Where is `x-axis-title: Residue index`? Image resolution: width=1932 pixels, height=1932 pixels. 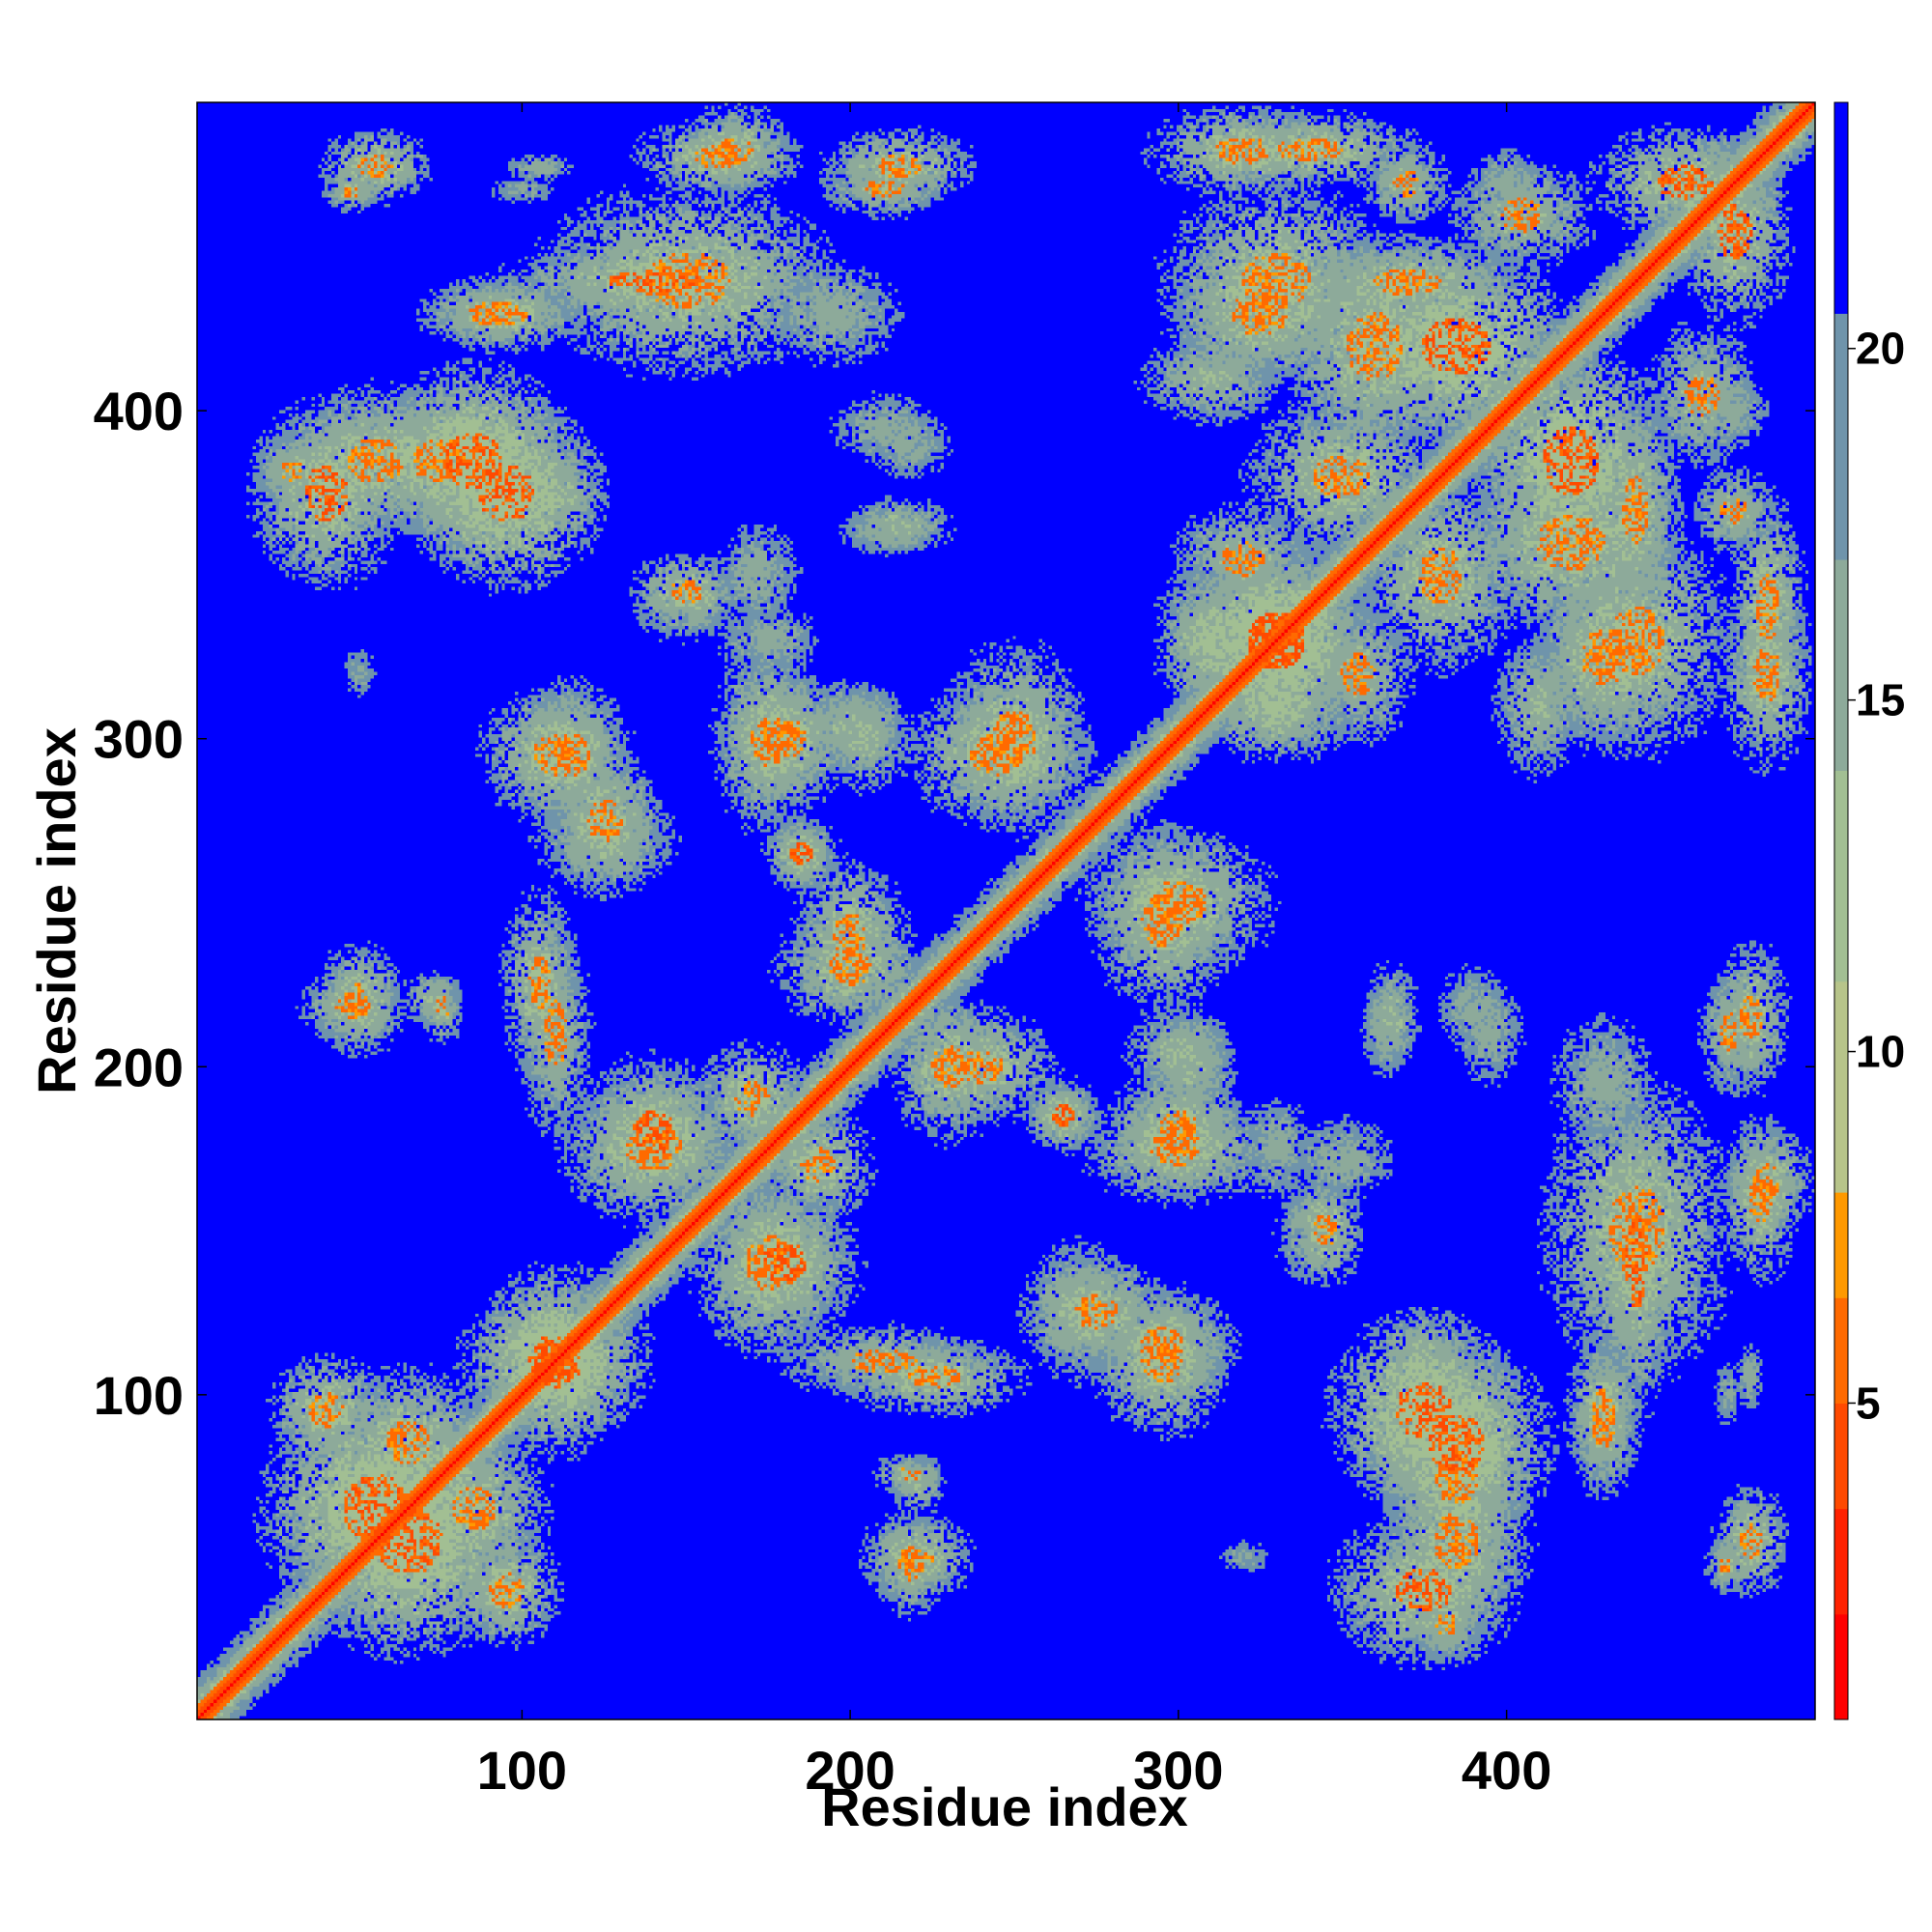
x-axis-title: Residue index is located at coordinates (1005, 1806).